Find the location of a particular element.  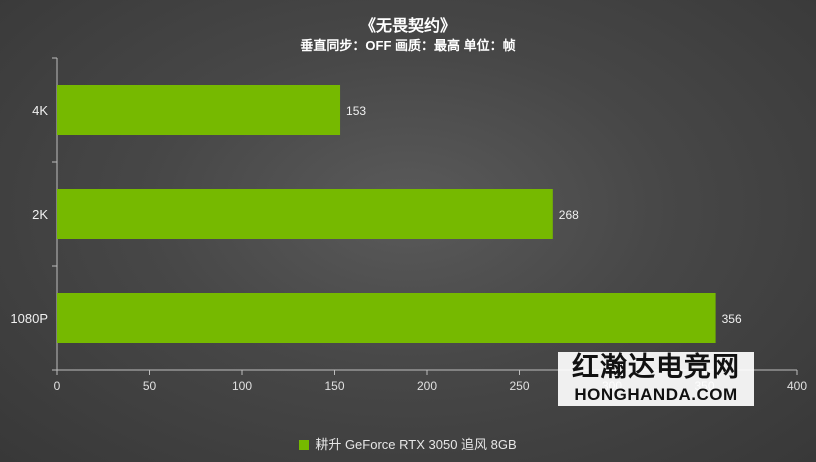

category-label: 2K is located at coordinates (40, 214).